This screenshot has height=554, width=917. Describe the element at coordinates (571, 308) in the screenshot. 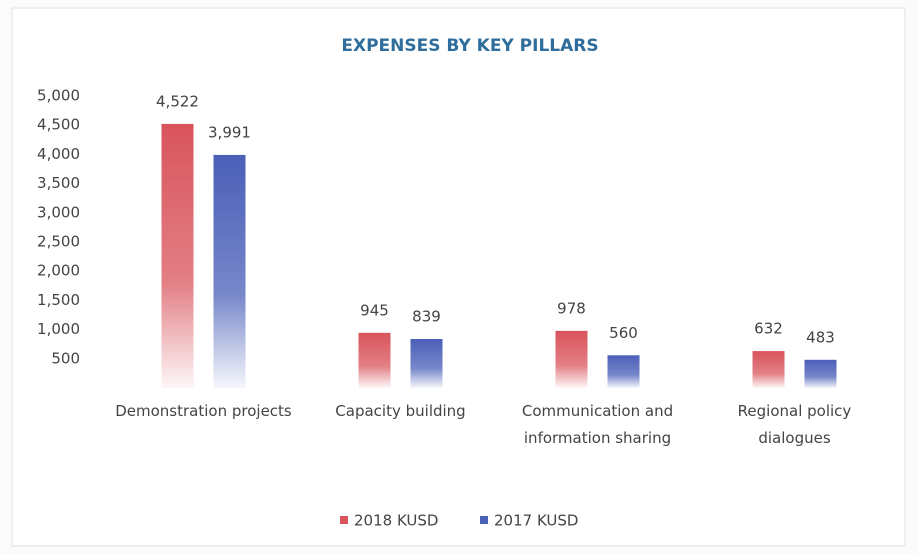

I see `data-label: 978` at that location.